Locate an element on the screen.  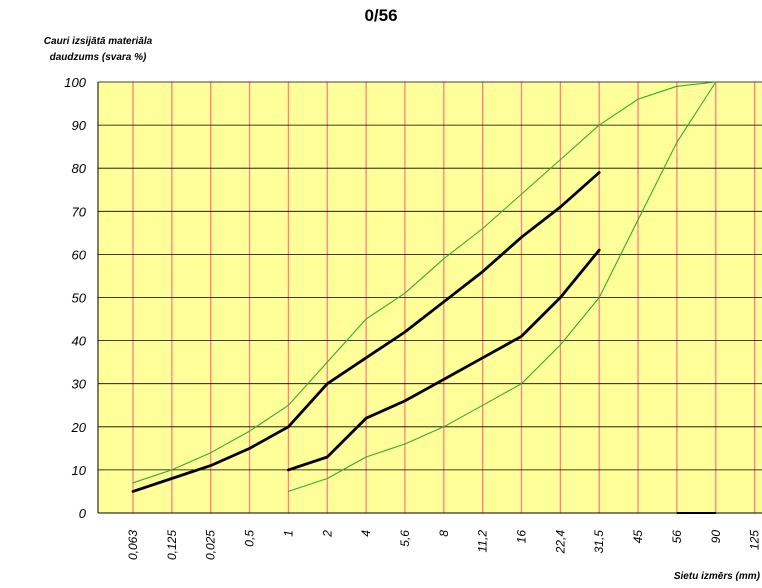
x-tick-label: 31,5 is located at coordinates (599, 542).